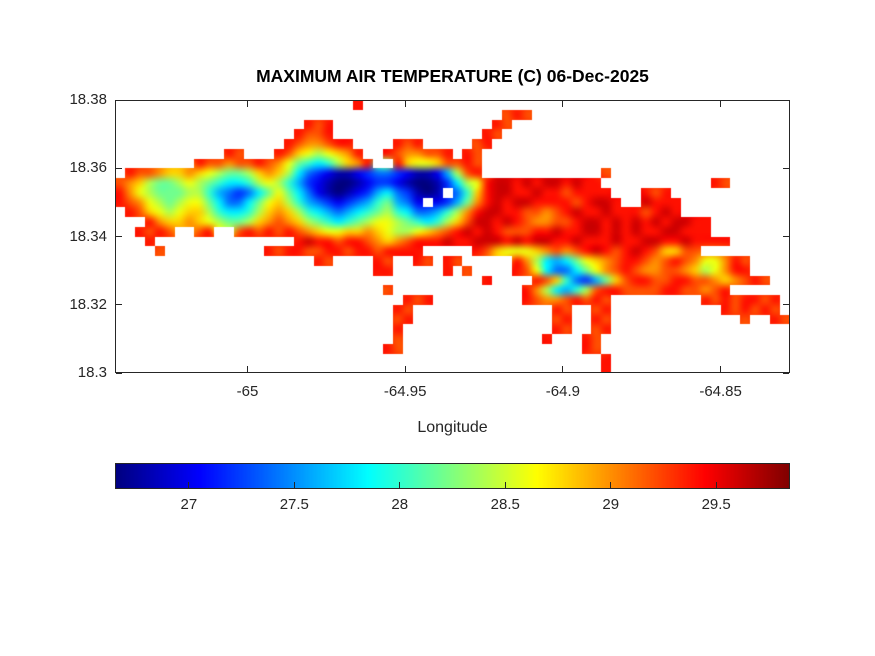 The width and height of the screenshot is (875, 656). What do you see at coordinates (452, 427) in the screenshot?
I see `x-axis-label: Longitude` at bounding box center [452, 427].